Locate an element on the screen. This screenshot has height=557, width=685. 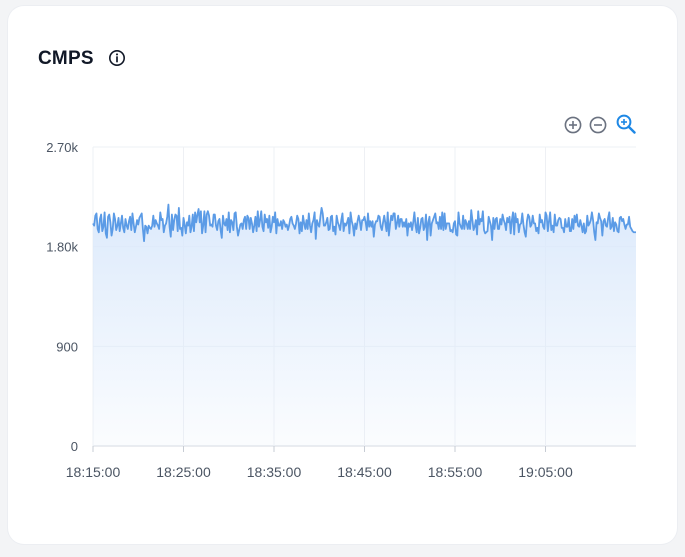
card-title: CMPS is located at coordinates (66, 58).